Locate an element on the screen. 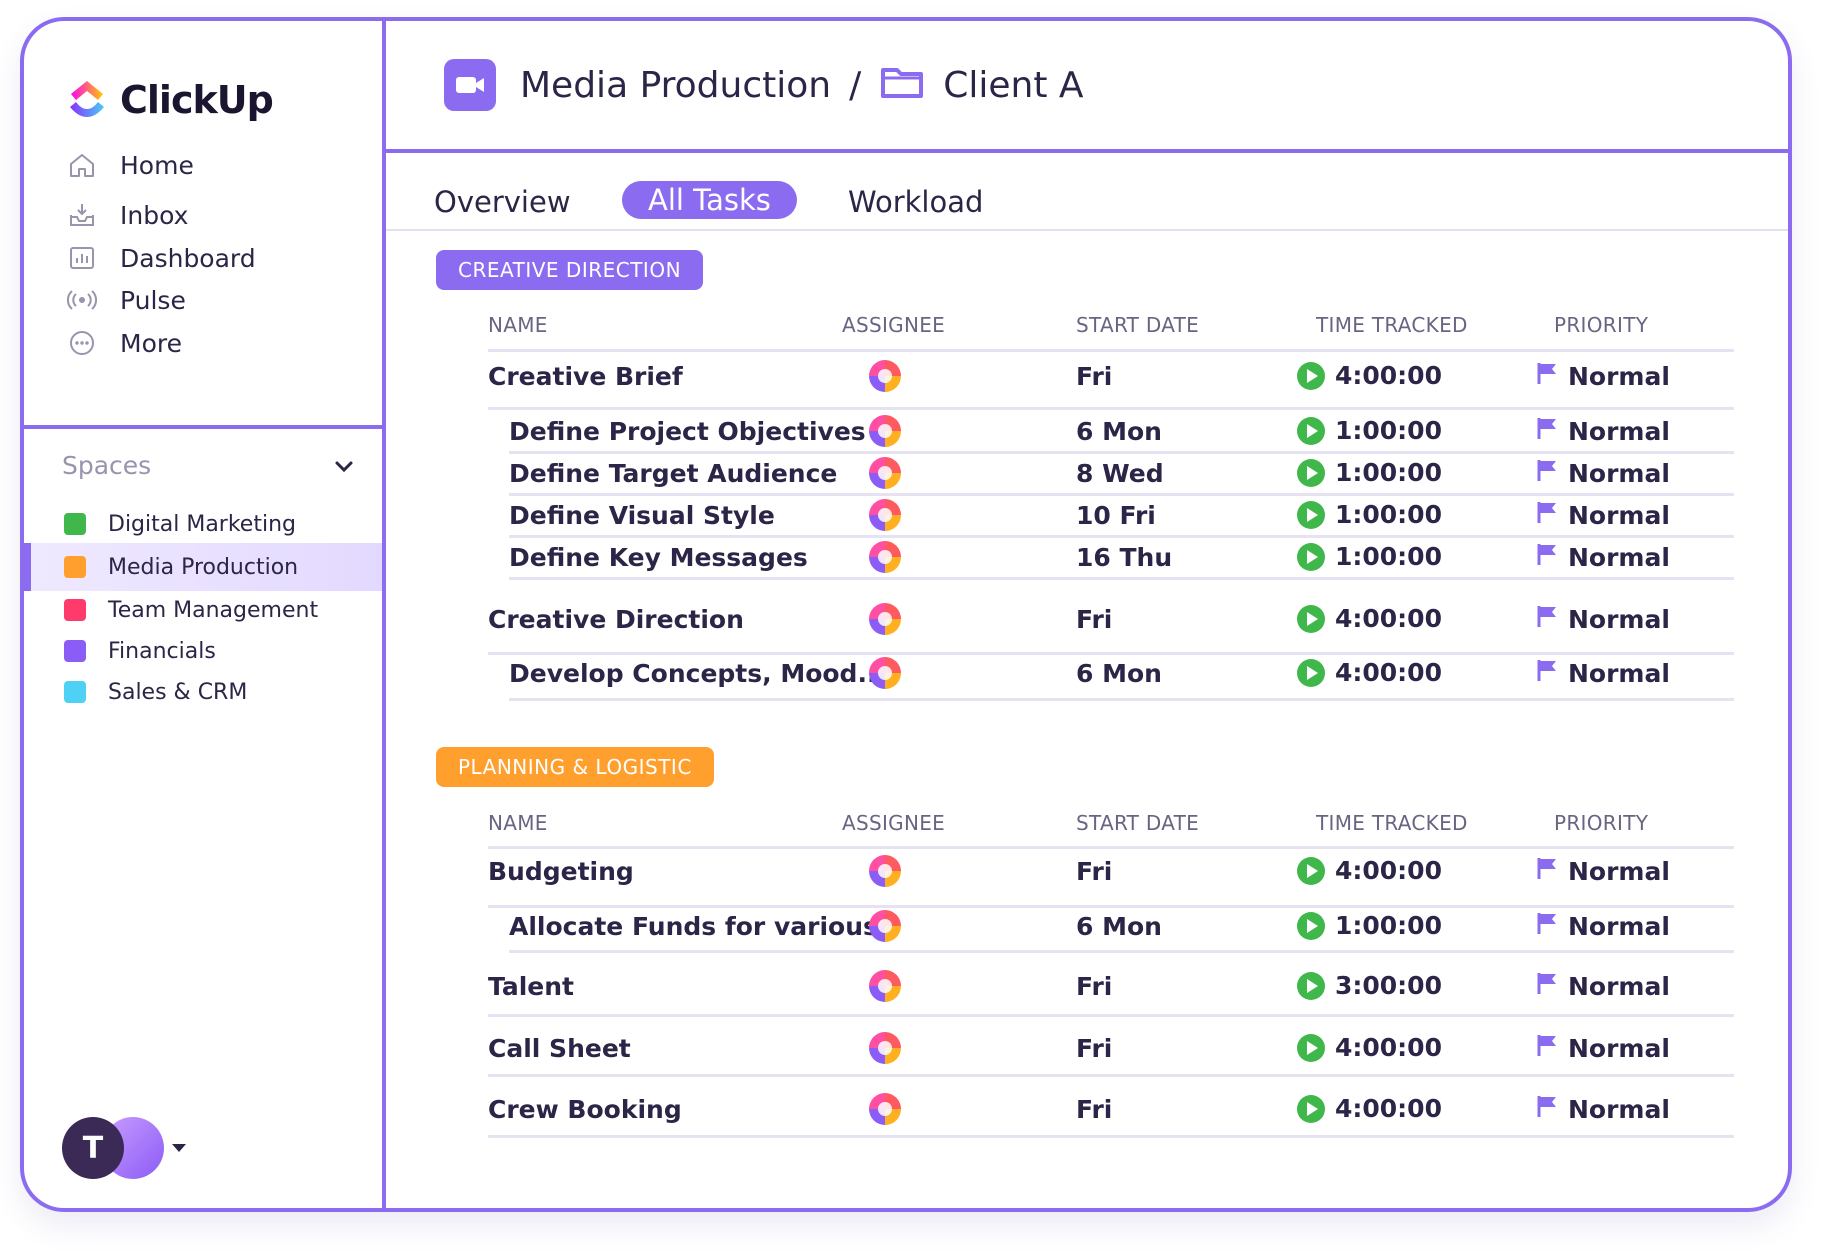  space-item-sales-crm: Sales & CRM is located at coordinates (203, 692).